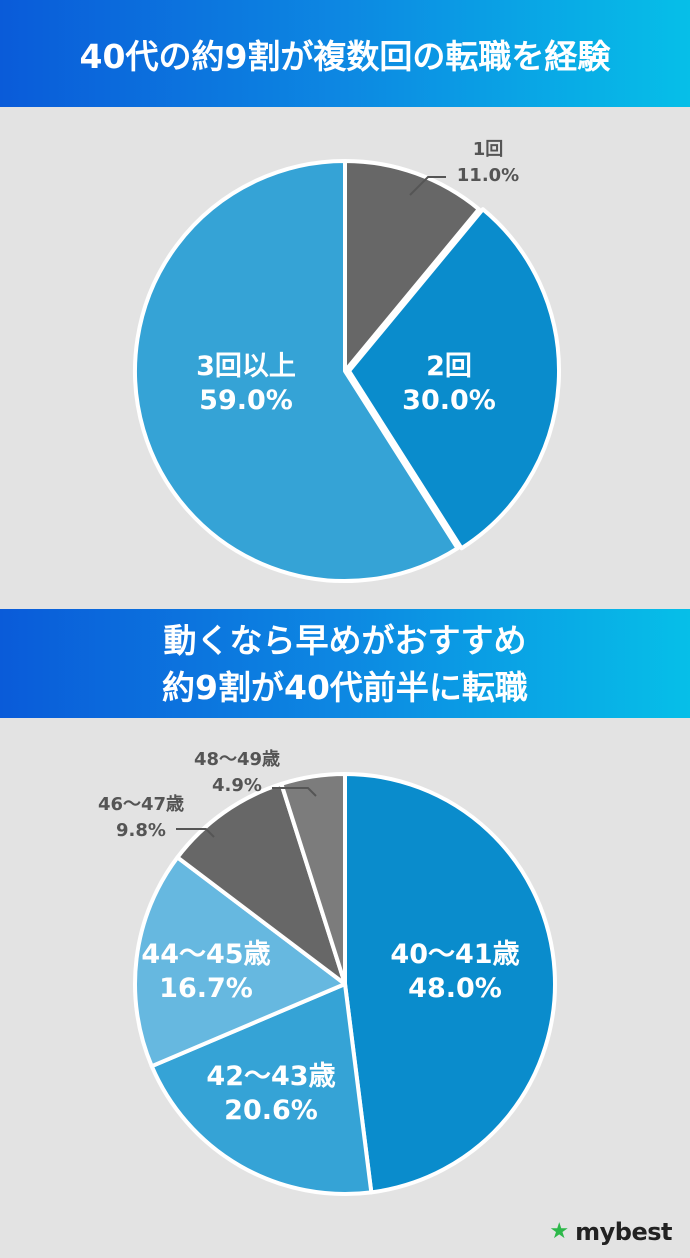 This screenshot has width=690, height=1258. Describe the element at coordinates (206, 988) in the screenshot. I see `slice-value-label: 16.7%` at that location.